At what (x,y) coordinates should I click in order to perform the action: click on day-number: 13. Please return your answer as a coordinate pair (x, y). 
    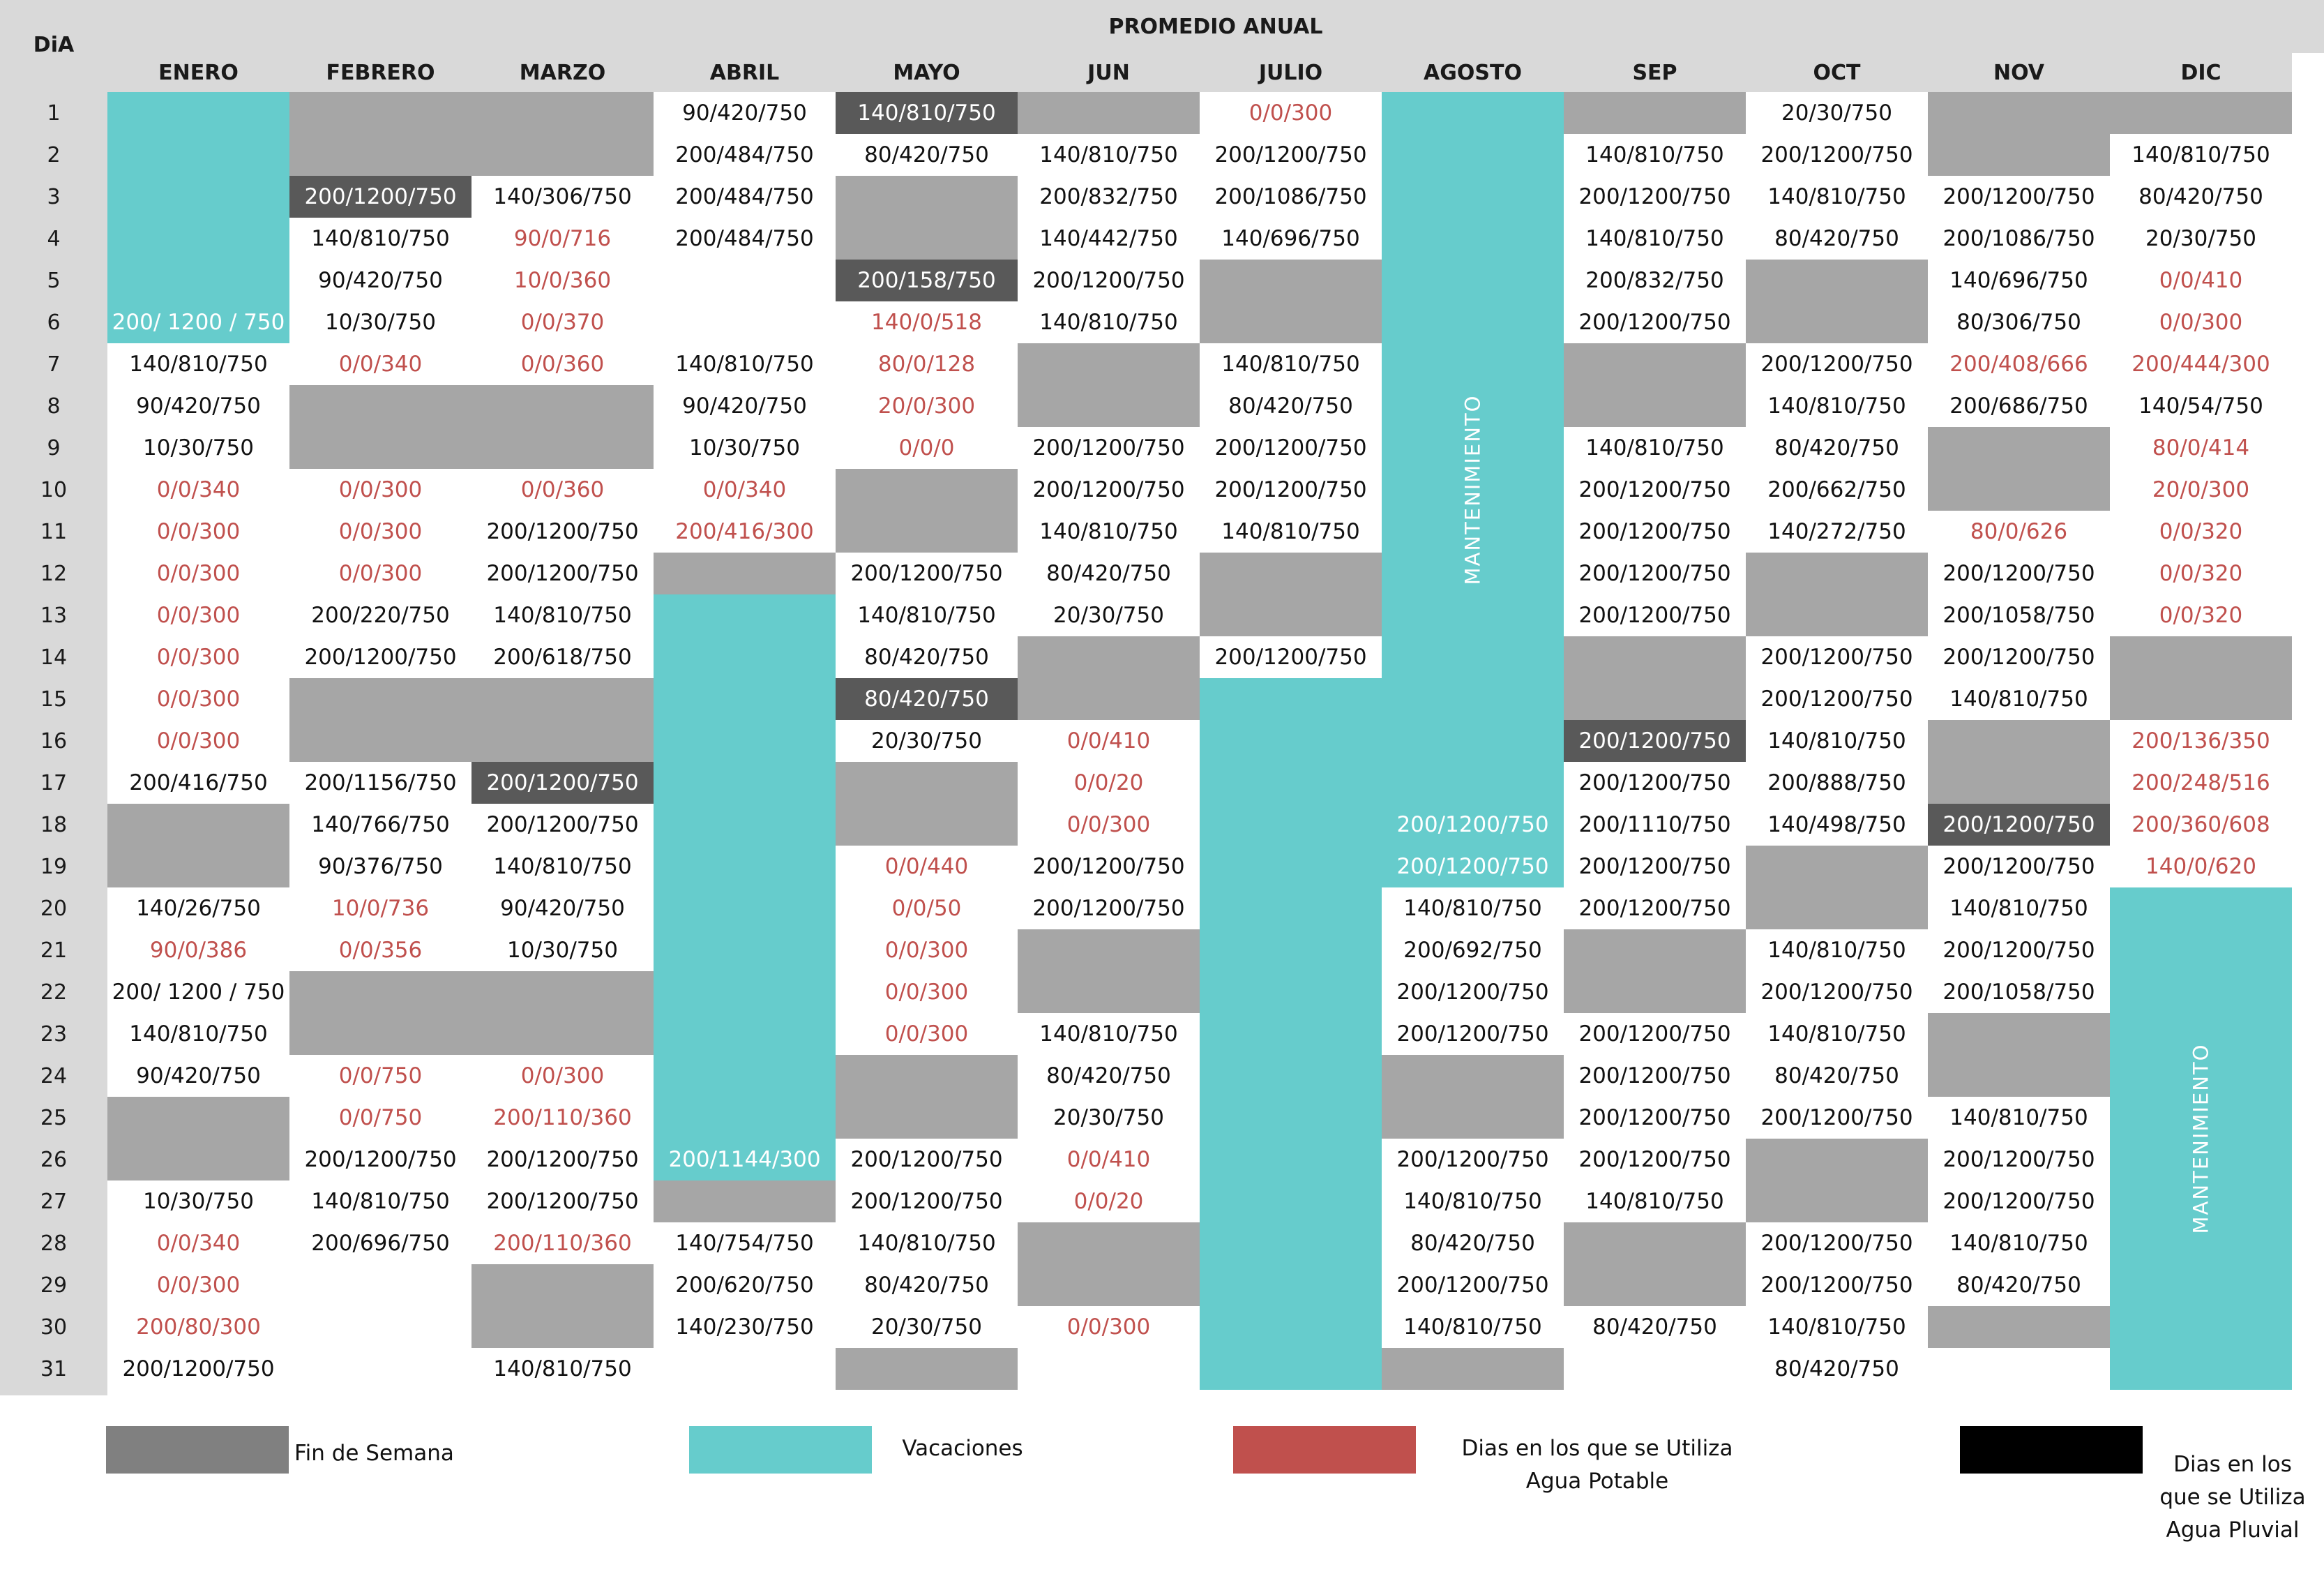
    Looking at the image, I should click on (53, 615).